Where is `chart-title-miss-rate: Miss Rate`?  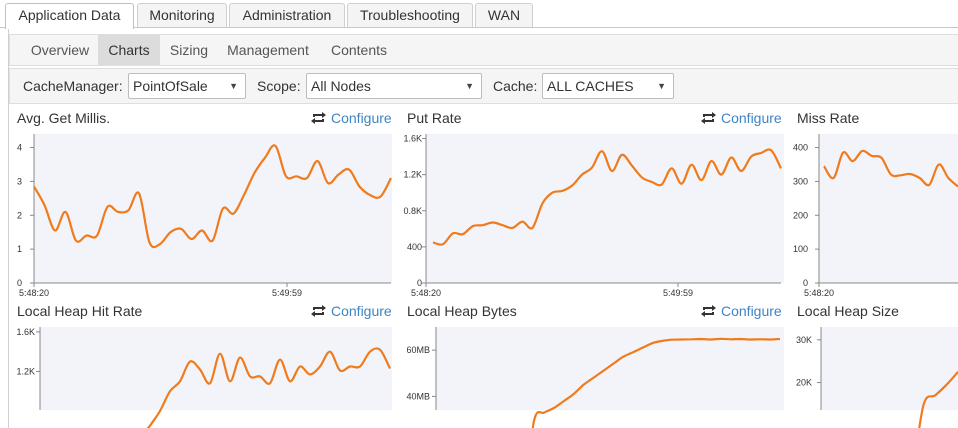
chart-title-miss-rate: Miss Rate is located at coordinates (828, 118).